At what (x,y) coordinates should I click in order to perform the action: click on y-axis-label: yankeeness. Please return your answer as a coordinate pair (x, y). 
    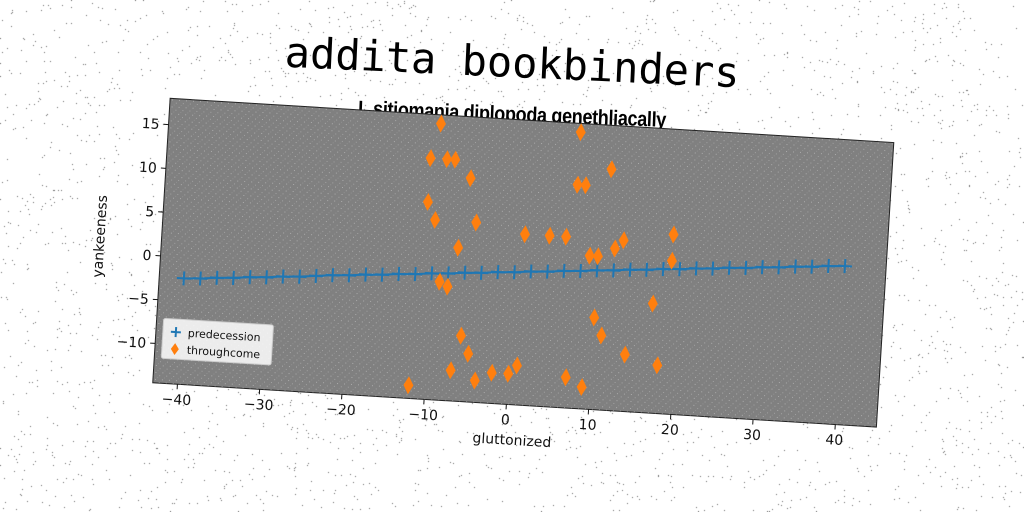
    Looking at the image, I should click on (100, 236).